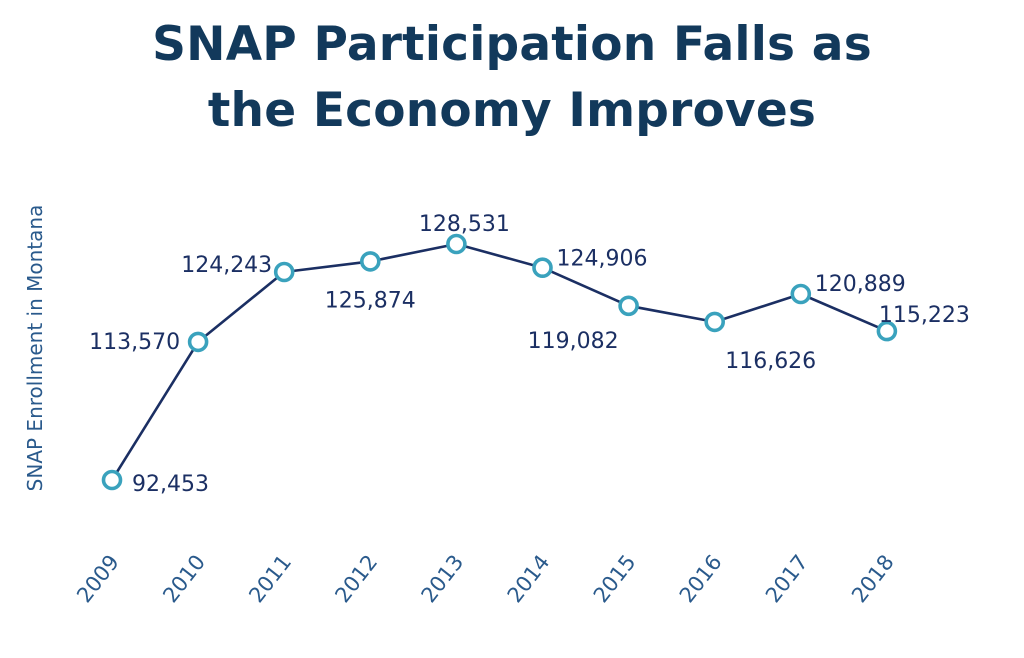 The image size is (1024, 658). I want to click on x-tick-label-2009: 2009, so click(98, 578).